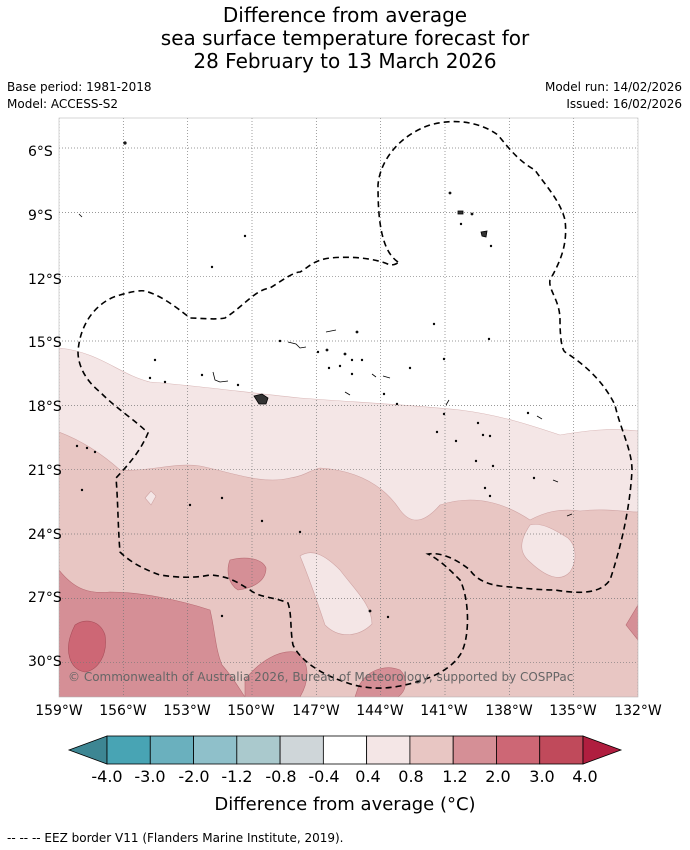 This screenshot has width=690, height=850. What do you see at coordinates (87, 646) in the screenshot?
I see `anomaly-patch-2.0-3.0` at bounding box center [87, 646].